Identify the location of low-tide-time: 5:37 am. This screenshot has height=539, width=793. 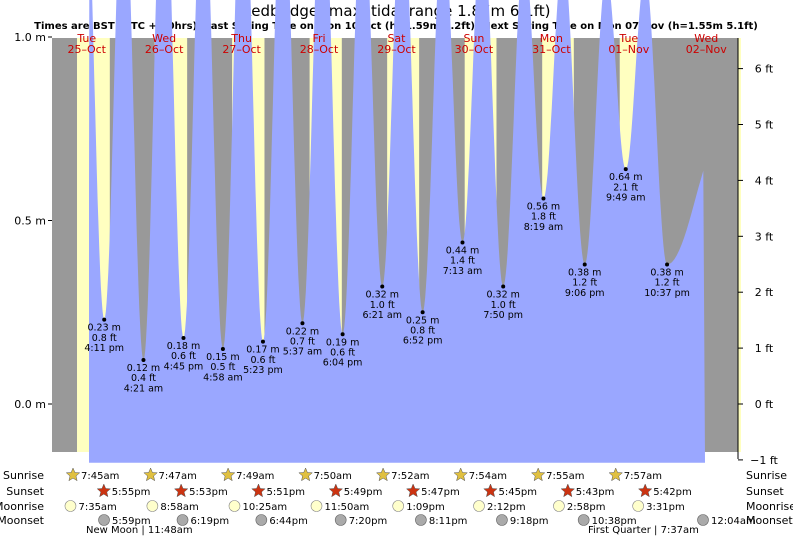
(302, 352).